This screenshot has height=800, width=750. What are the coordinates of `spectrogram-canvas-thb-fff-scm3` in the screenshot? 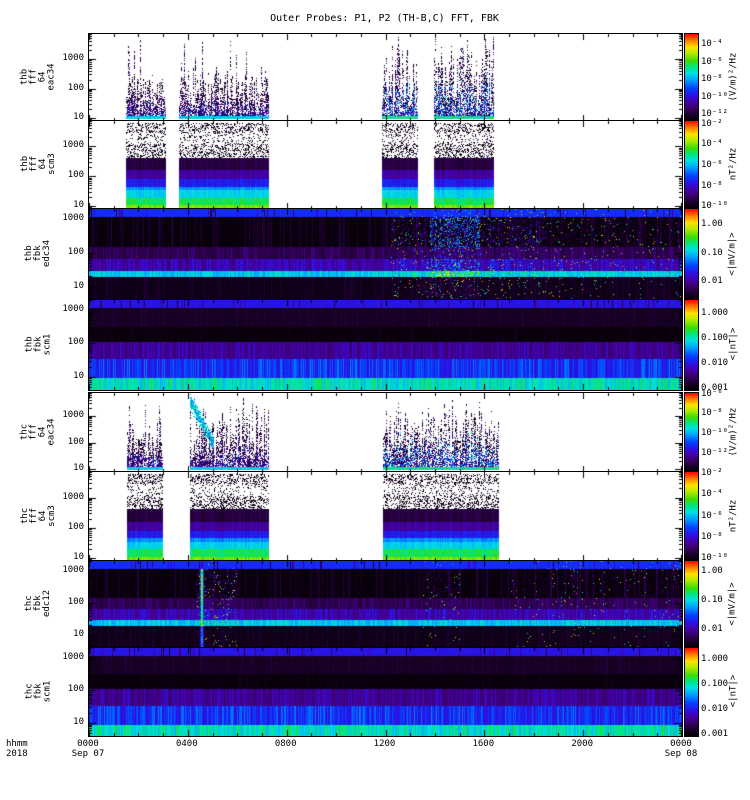 It's located at (385, 165).